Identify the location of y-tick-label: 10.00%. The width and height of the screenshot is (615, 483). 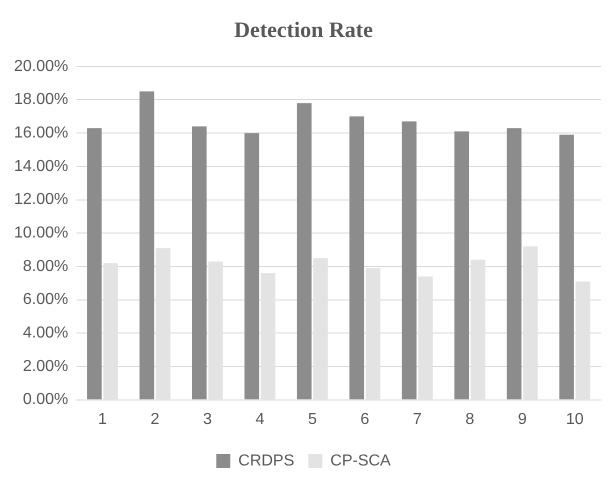
(41, 233).